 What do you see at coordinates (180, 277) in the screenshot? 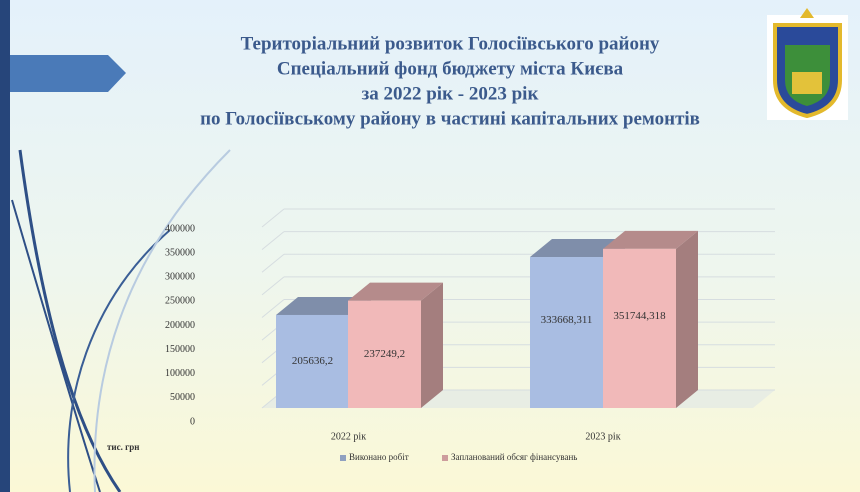
I see `y-tick-label: 300000` at bounding box center [180, 277].